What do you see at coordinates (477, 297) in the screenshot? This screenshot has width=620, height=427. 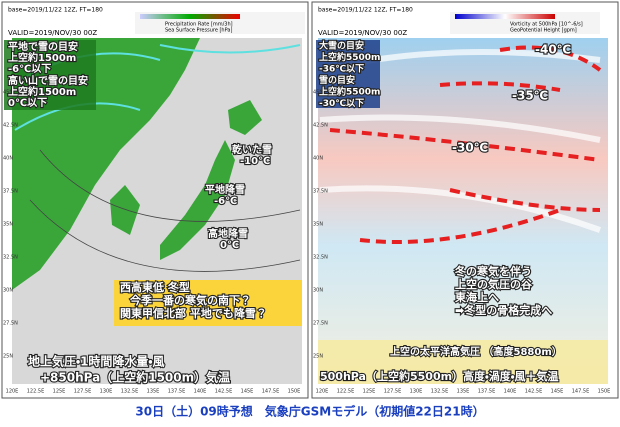 I see `message: 東海上へ` at bounding box center [477, 297].